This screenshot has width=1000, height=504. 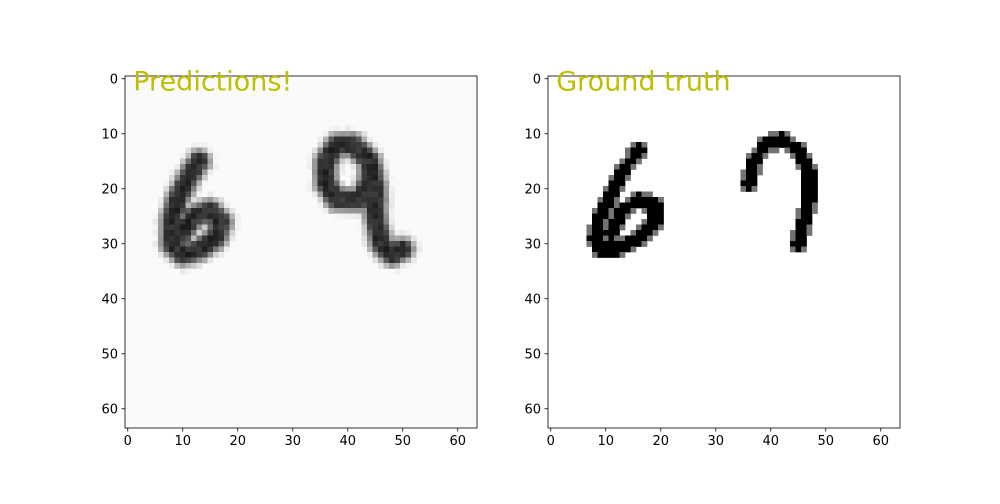 What do you see at coordinates (109, 409) in the screenshot?
I see `y-tick-label: 60` at bounding box center [109, 409].